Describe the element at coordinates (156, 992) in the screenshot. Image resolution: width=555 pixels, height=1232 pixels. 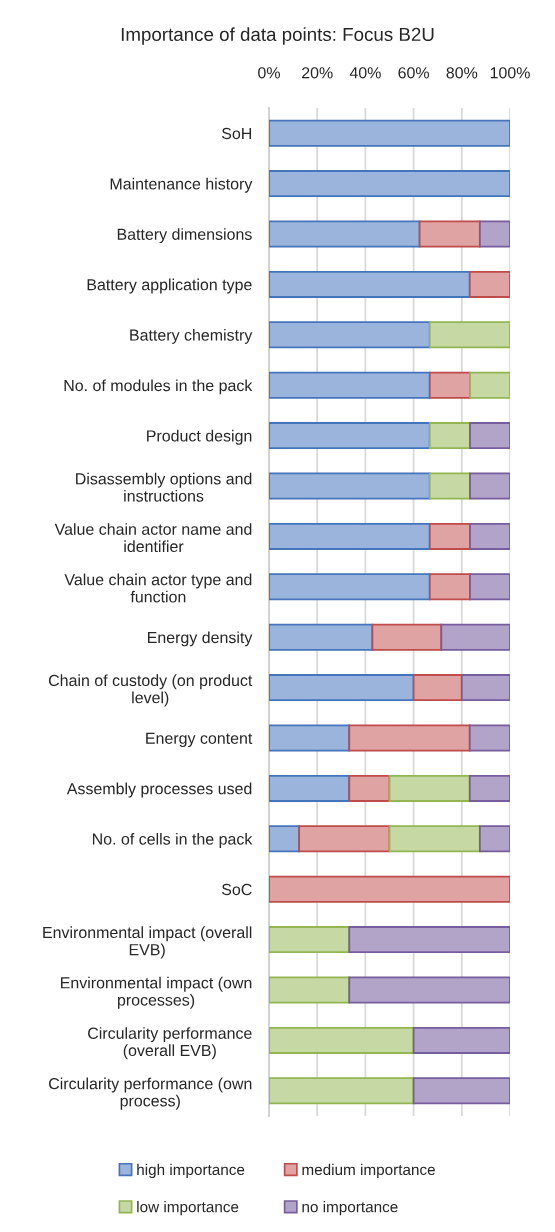
I see `y-tick-label: Environmental impact (own processes)` at that location.